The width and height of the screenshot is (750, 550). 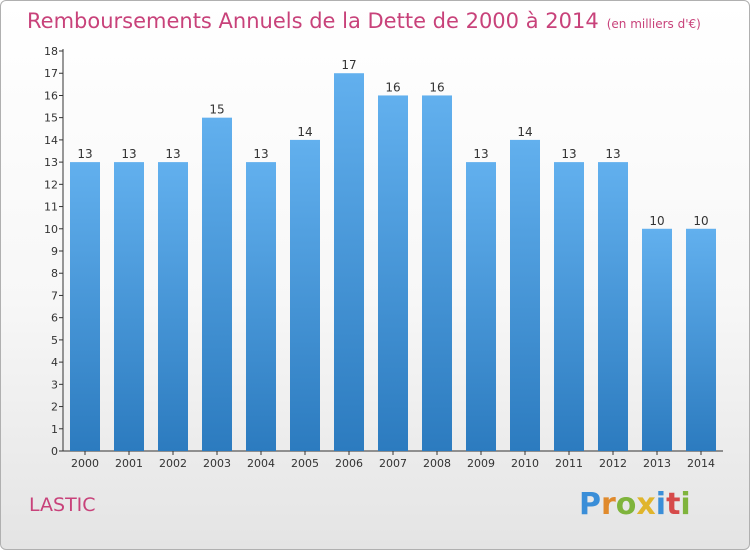 I want to click on bar-2003, so click(x=217, y=284).